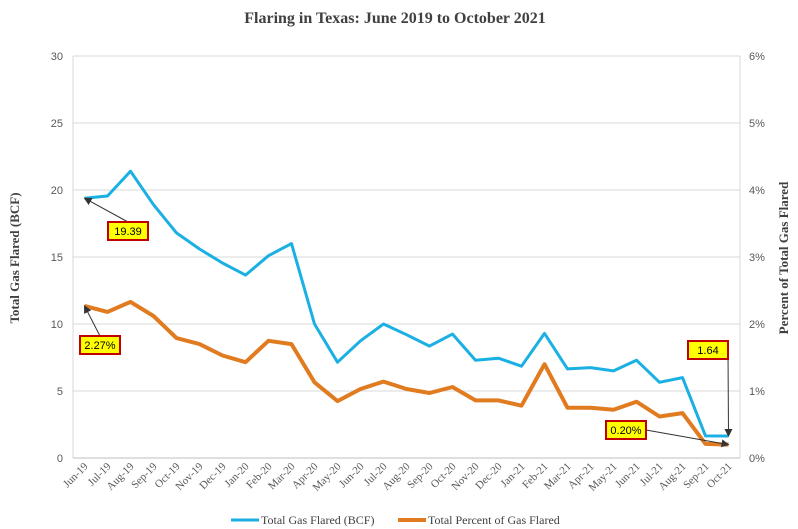  Describe the element at coordinates (352, 475) in the screenshot. I see `x-tick-label: Jun-20` at that location.